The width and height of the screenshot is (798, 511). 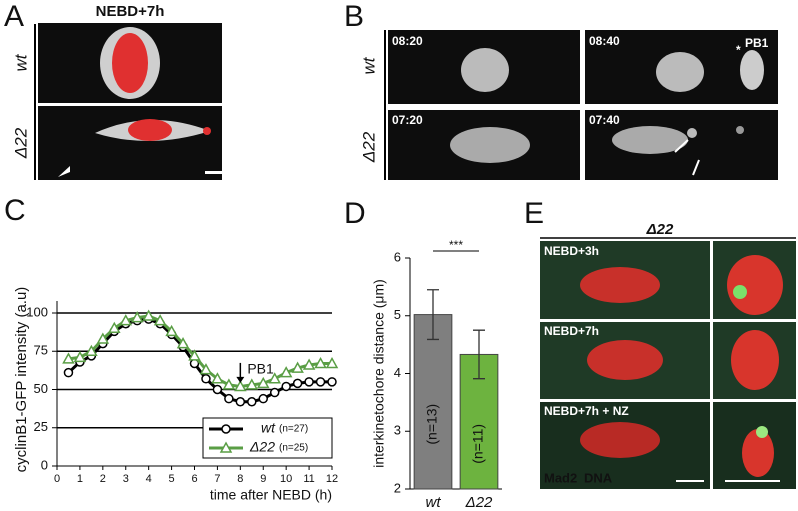 What do you see at coordinates (271, 495) in the screenshot?
I see `x-axis-label: time after NEBD (h)` at bounding box center [271, 495].